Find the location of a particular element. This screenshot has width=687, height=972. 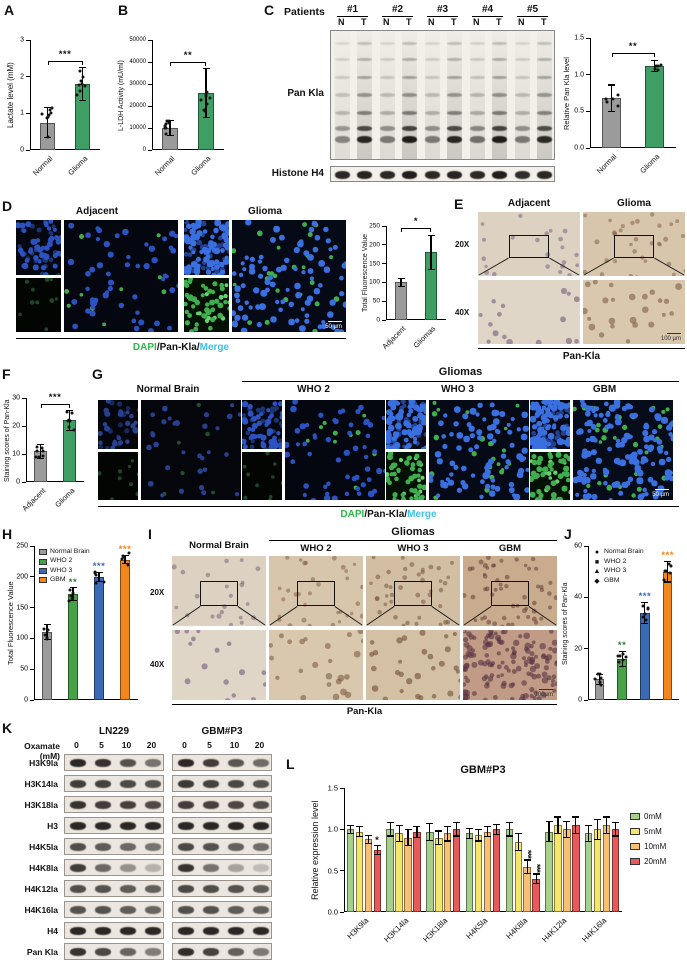

ytick: 100 is located at coordinates (22, 638).